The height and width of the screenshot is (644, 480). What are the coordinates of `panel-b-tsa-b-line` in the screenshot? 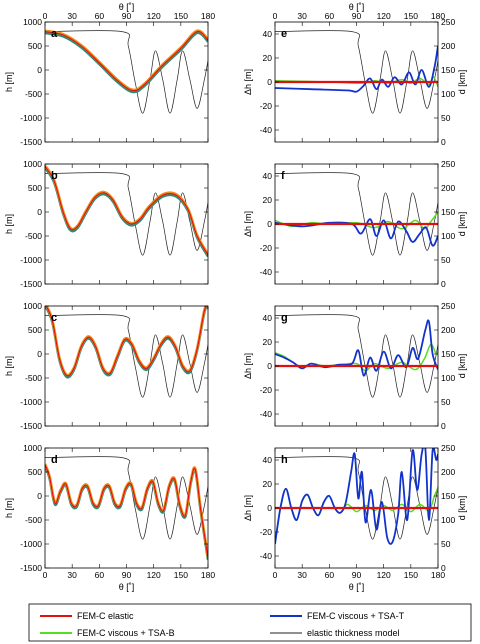 It's located at (126, 210).